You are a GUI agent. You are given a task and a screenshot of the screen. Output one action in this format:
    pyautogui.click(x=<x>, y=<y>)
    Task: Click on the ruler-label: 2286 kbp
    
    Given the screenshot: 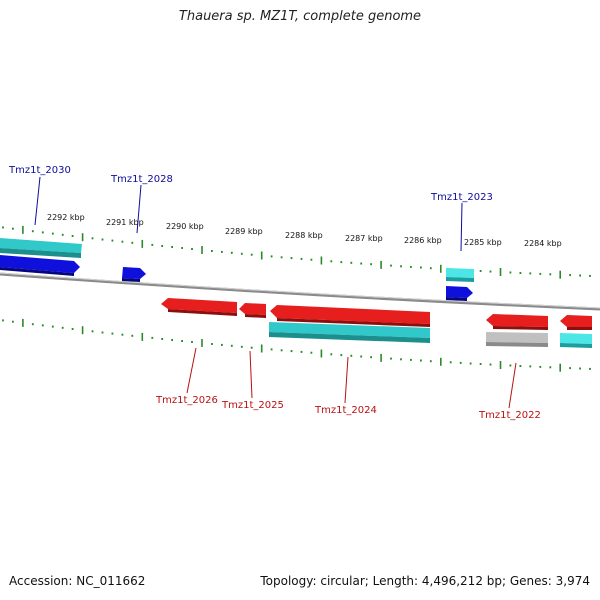 What is the action you would take?
    pyautogui.click(x=423, y=240)
    